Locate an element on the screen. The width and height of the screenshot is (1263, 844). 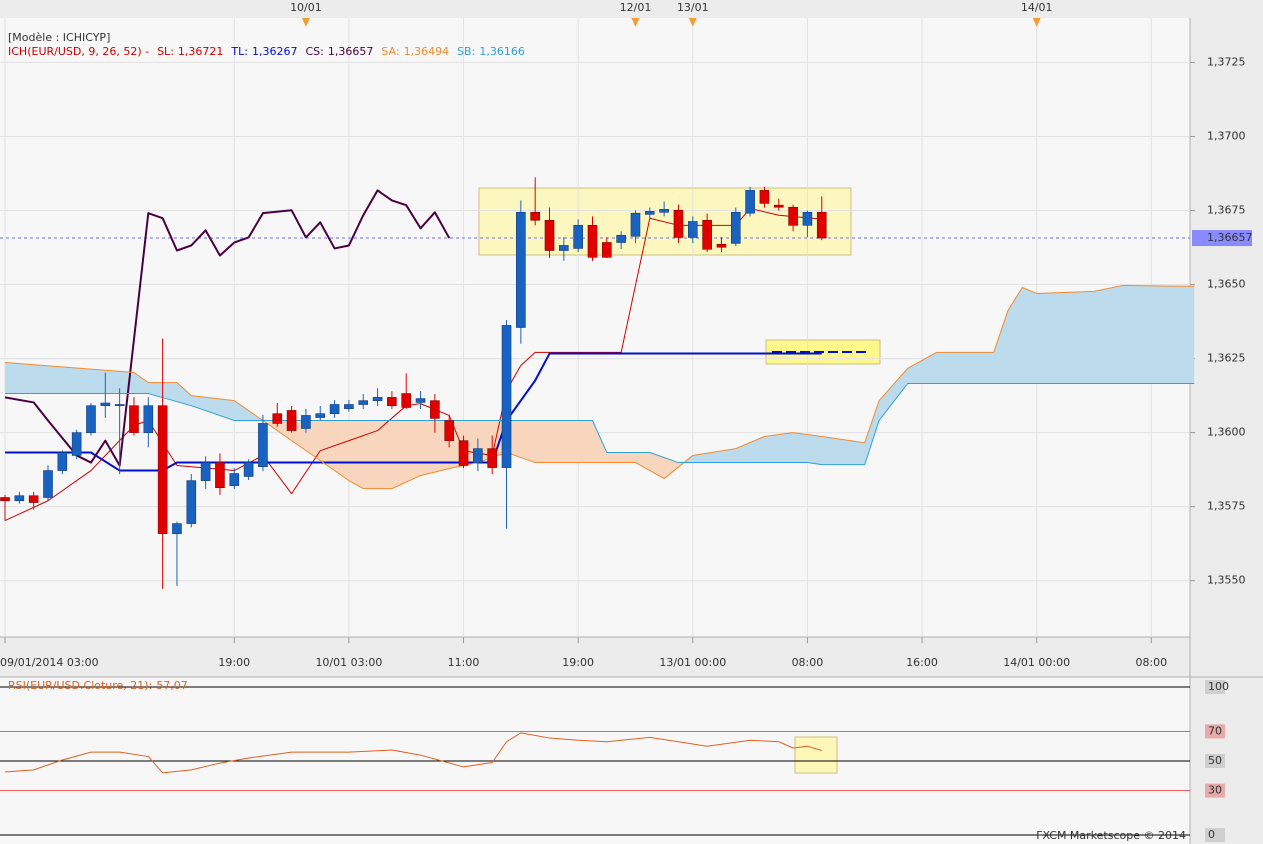
cloud-fill is located at coordinates (600, 436).